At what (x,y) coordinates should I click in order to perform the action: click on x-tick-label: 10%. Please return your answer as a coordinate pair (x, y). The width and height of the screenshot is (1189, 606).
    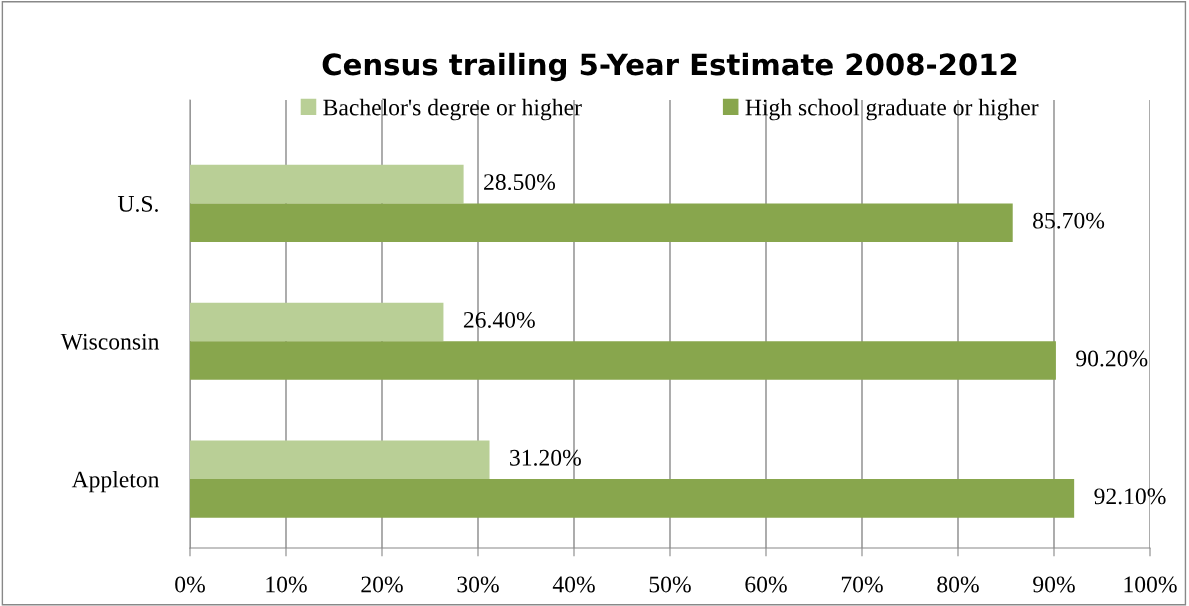
    Looking at the image, I should click on (286, 584).